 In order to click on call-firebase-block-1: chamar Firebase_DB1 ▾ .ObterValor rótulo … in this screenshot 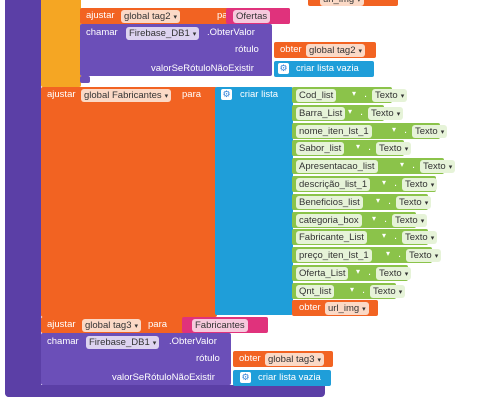, I will do `click(176, 50)`.